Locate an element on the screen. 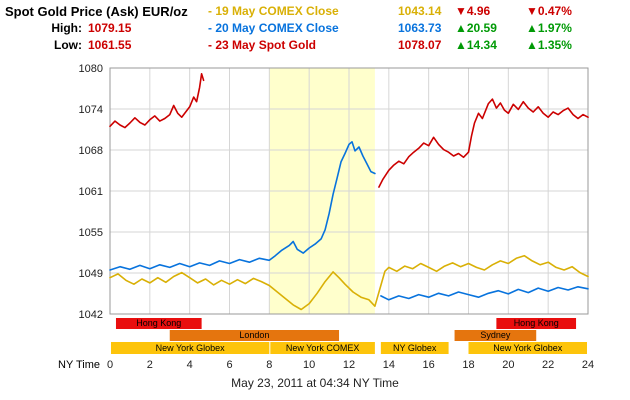 This screenshot has height=400, width=630. x-axis-tick-label: 8 is located at coordinates (269, 365).